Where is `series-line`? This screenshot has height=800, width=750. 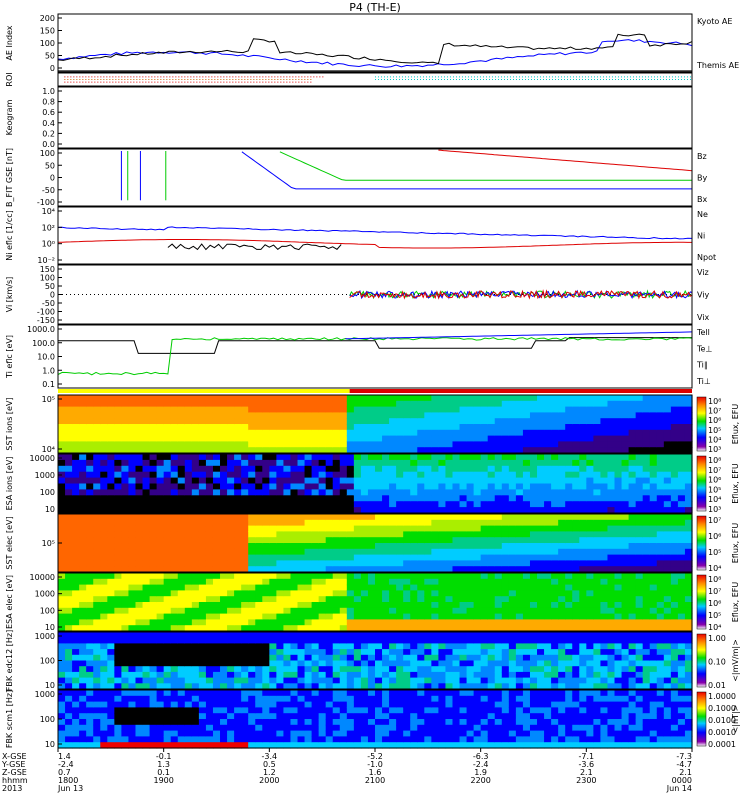
series-line is located at coordinates (375, 233).